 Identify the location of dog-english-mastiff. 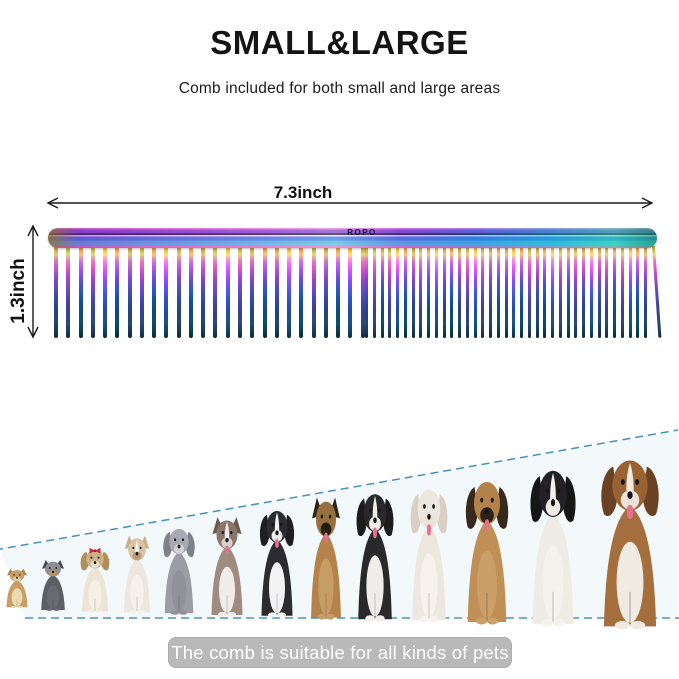
(487, 553).